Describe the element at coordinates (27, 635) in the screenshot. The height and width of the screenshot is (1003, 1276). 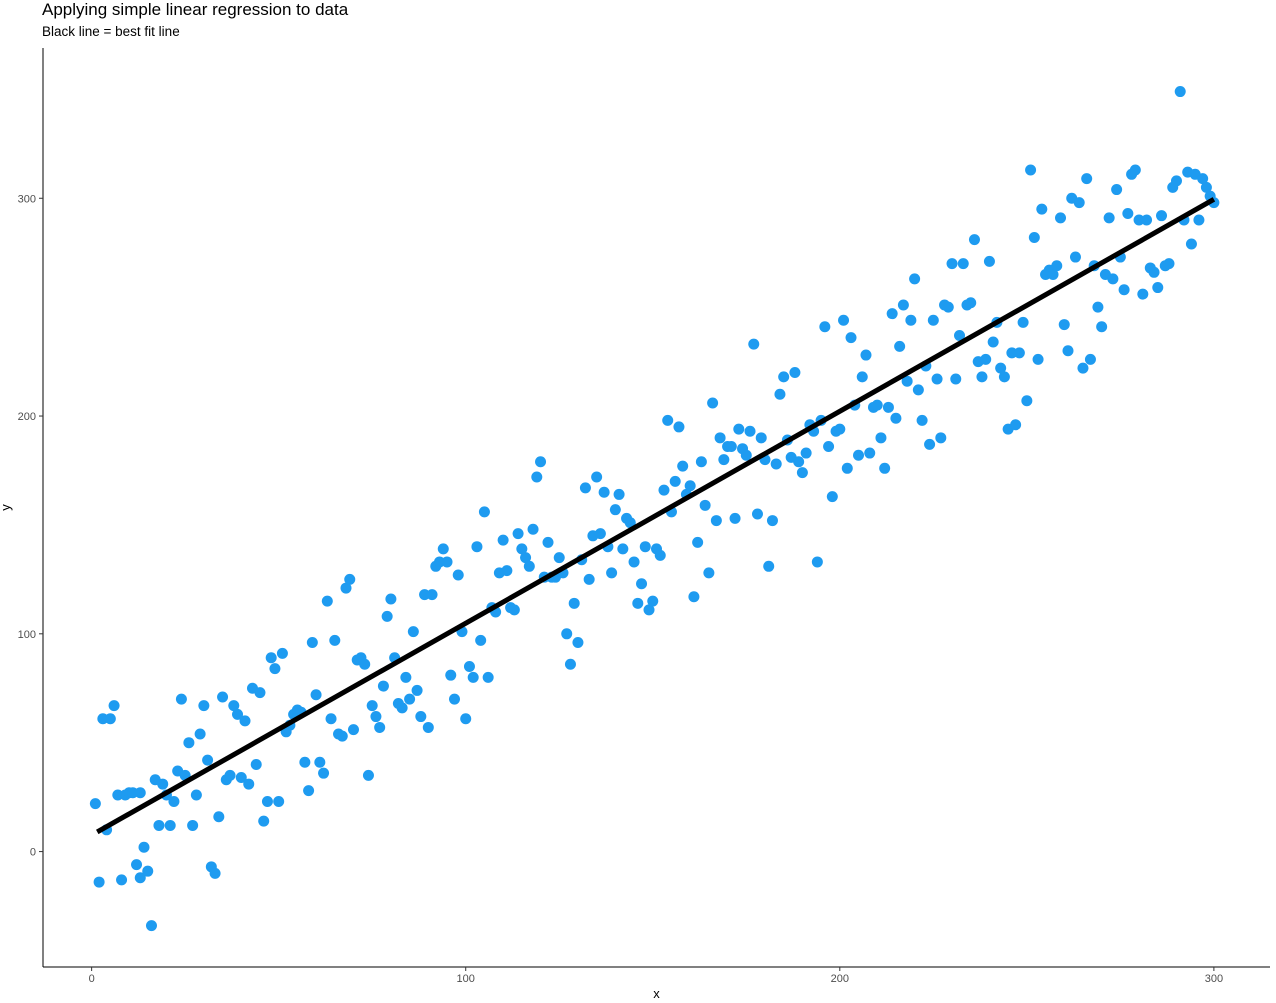
I see `y-tick-label: 100` at that location.